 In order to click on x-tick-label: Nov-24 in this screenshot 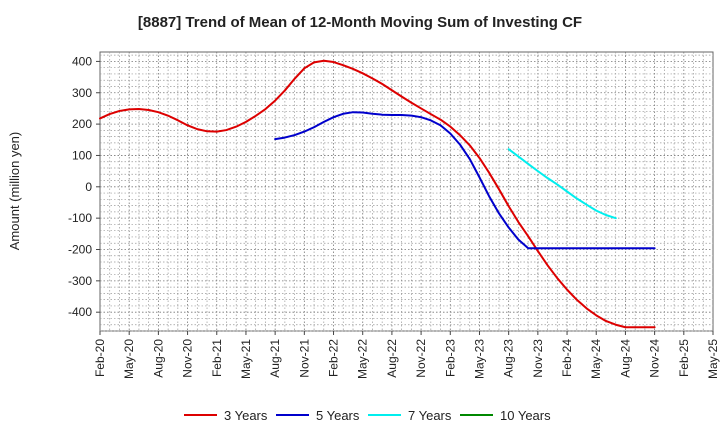, I will do `click(655, 358)`.